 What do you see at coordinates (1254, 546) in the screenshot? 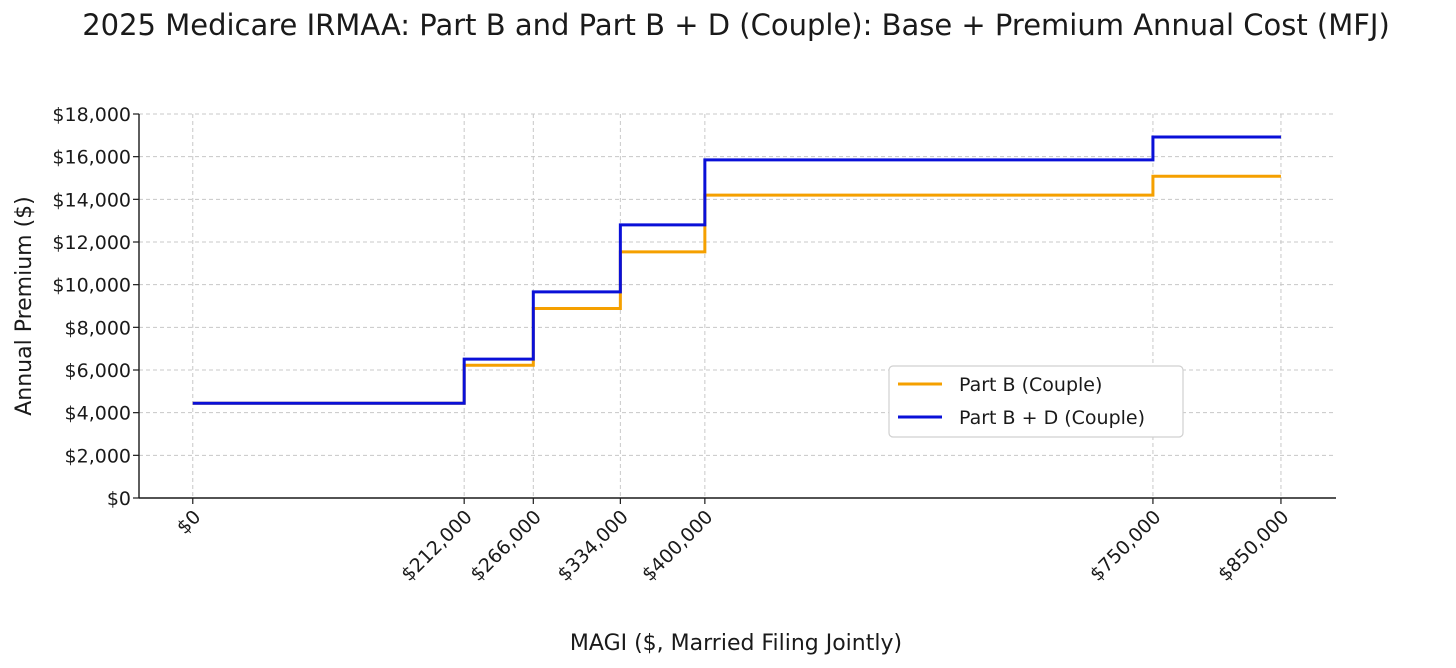
I see `x-tick-label: $850,000` at bounding box center [1254, 546].